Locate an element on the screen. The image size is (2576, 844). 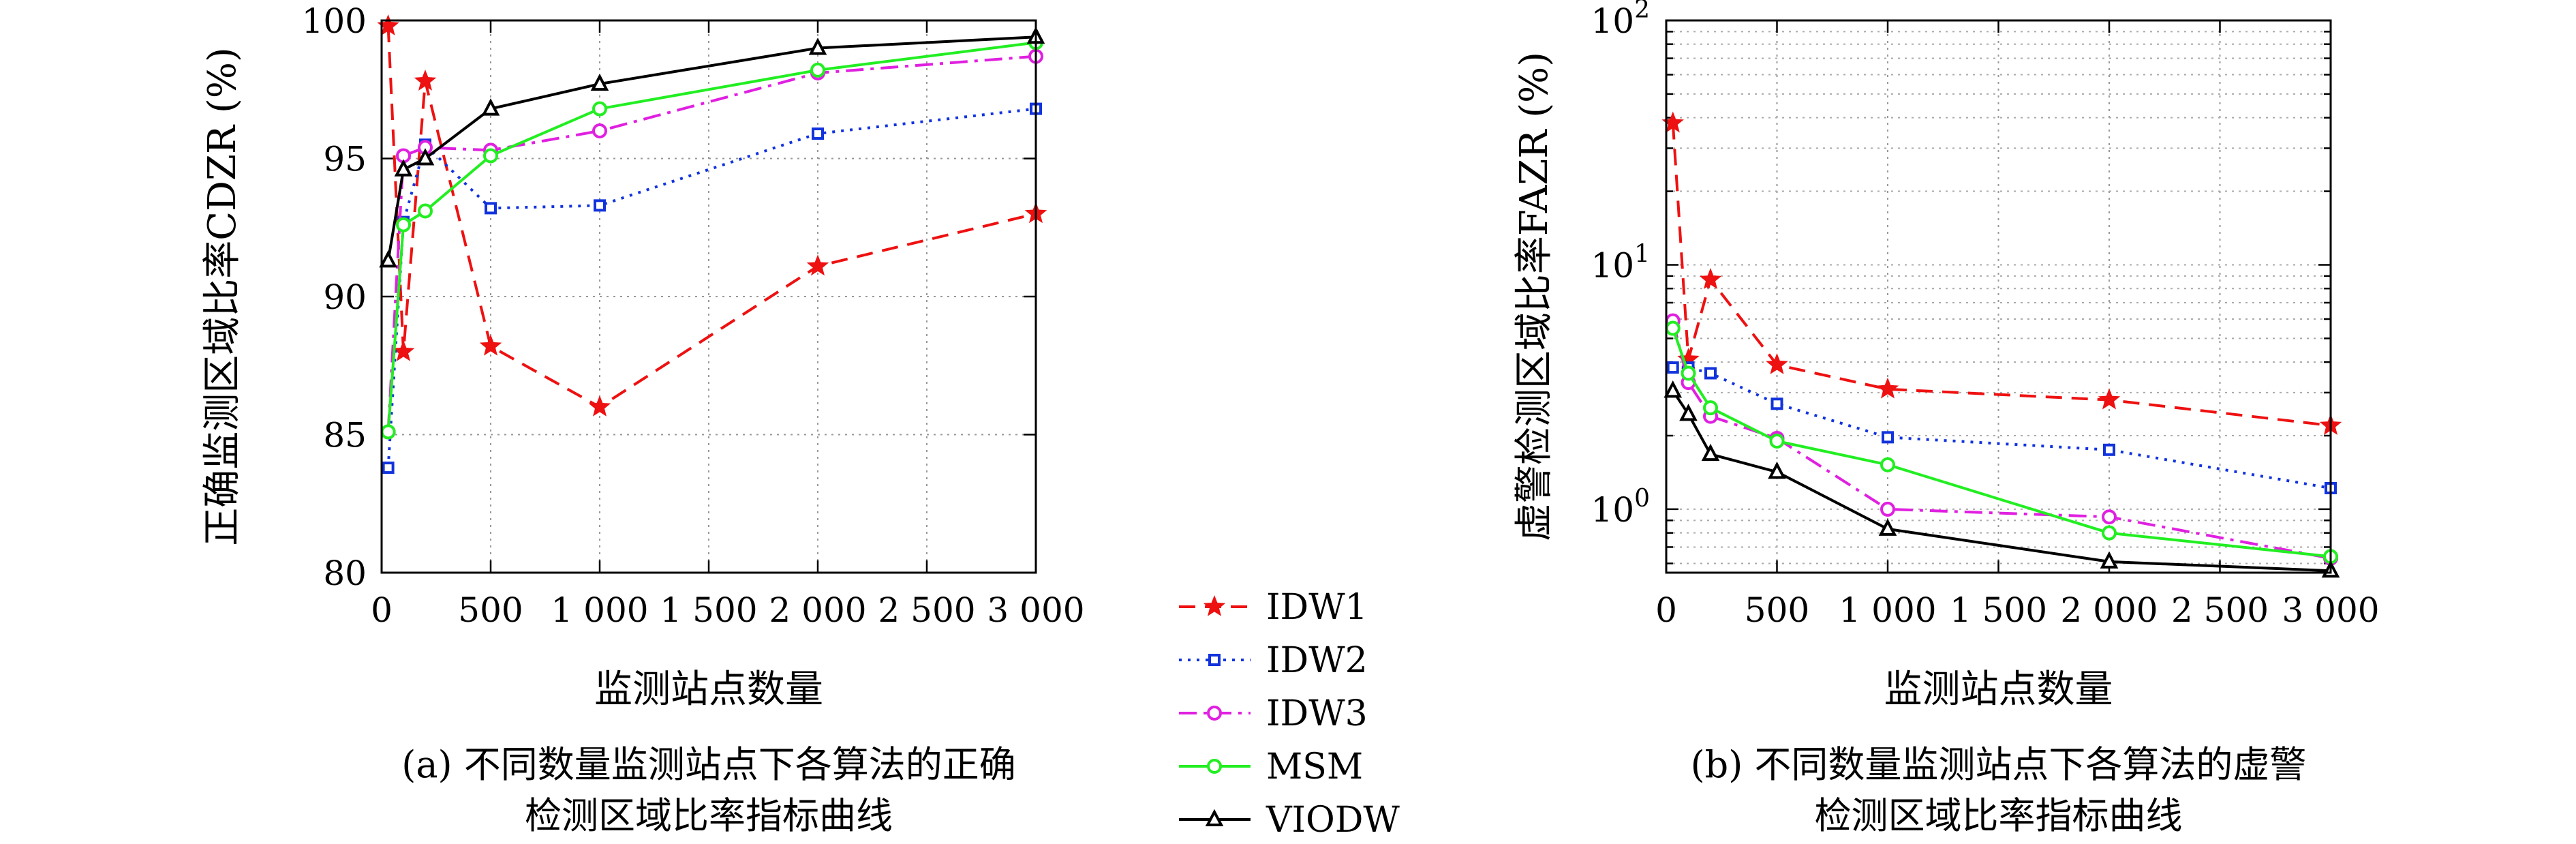
series-idw2 is located at coordinates (712, 288).